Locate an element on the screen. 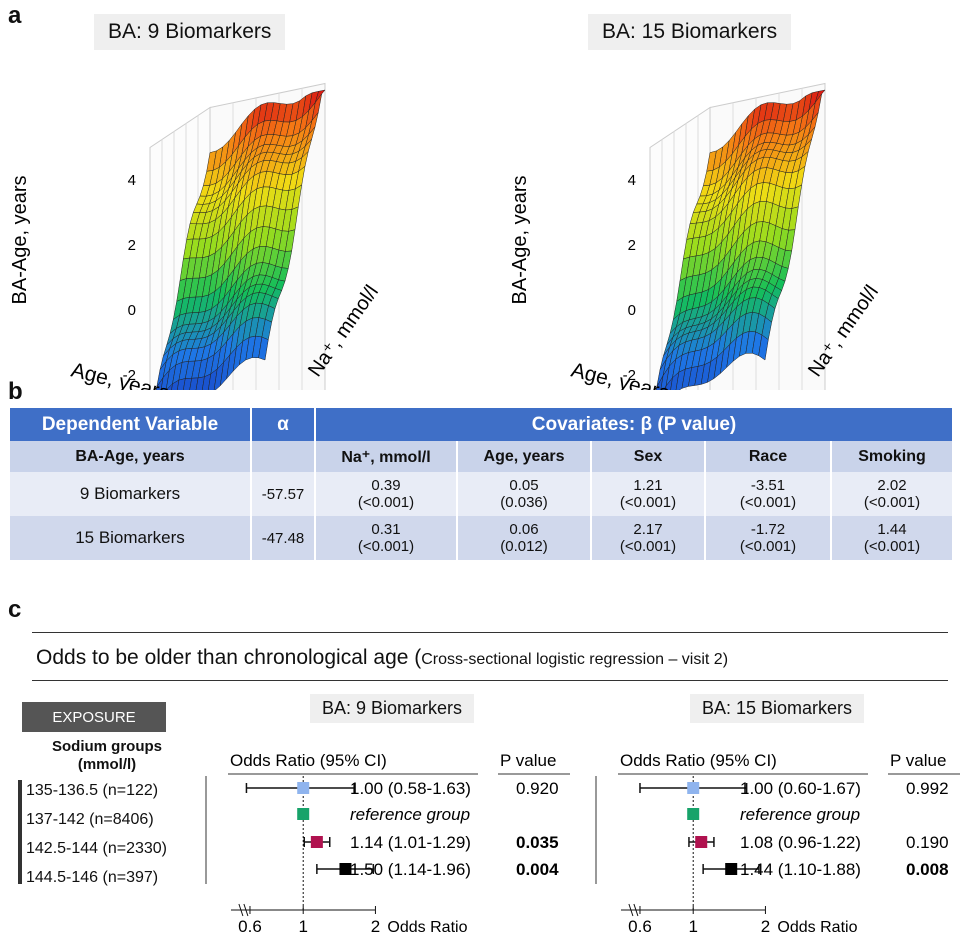 The image size is (960, 952). header-covariates: Covariates: β (P value) is located at coordinates (633, 424).